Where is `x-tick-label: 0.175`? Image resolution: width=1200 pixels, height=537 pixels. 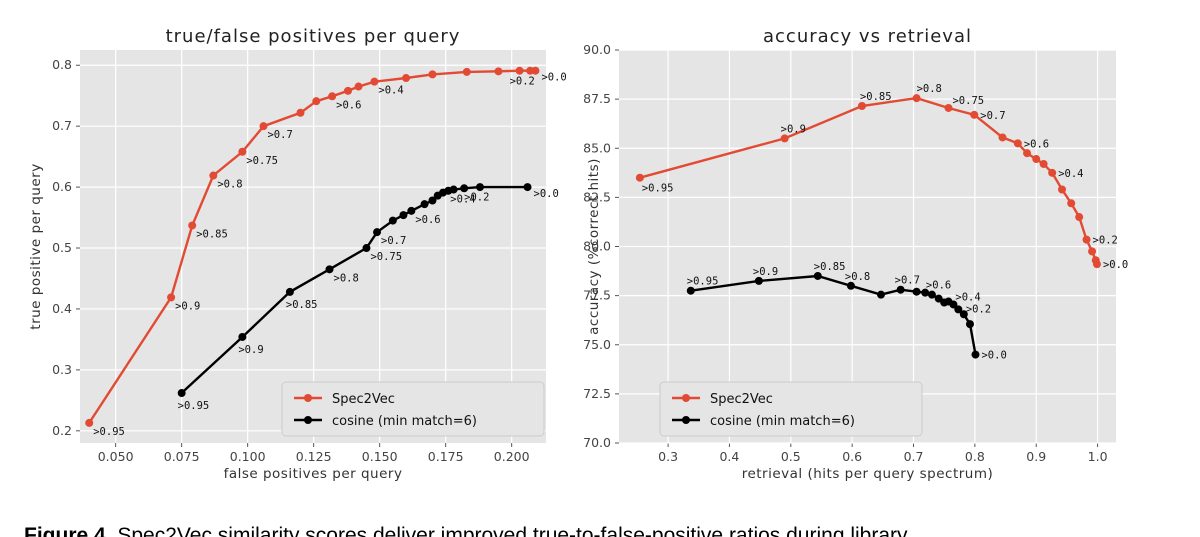 x-tick-label: 0.175 is located at coordinates (446, 456).